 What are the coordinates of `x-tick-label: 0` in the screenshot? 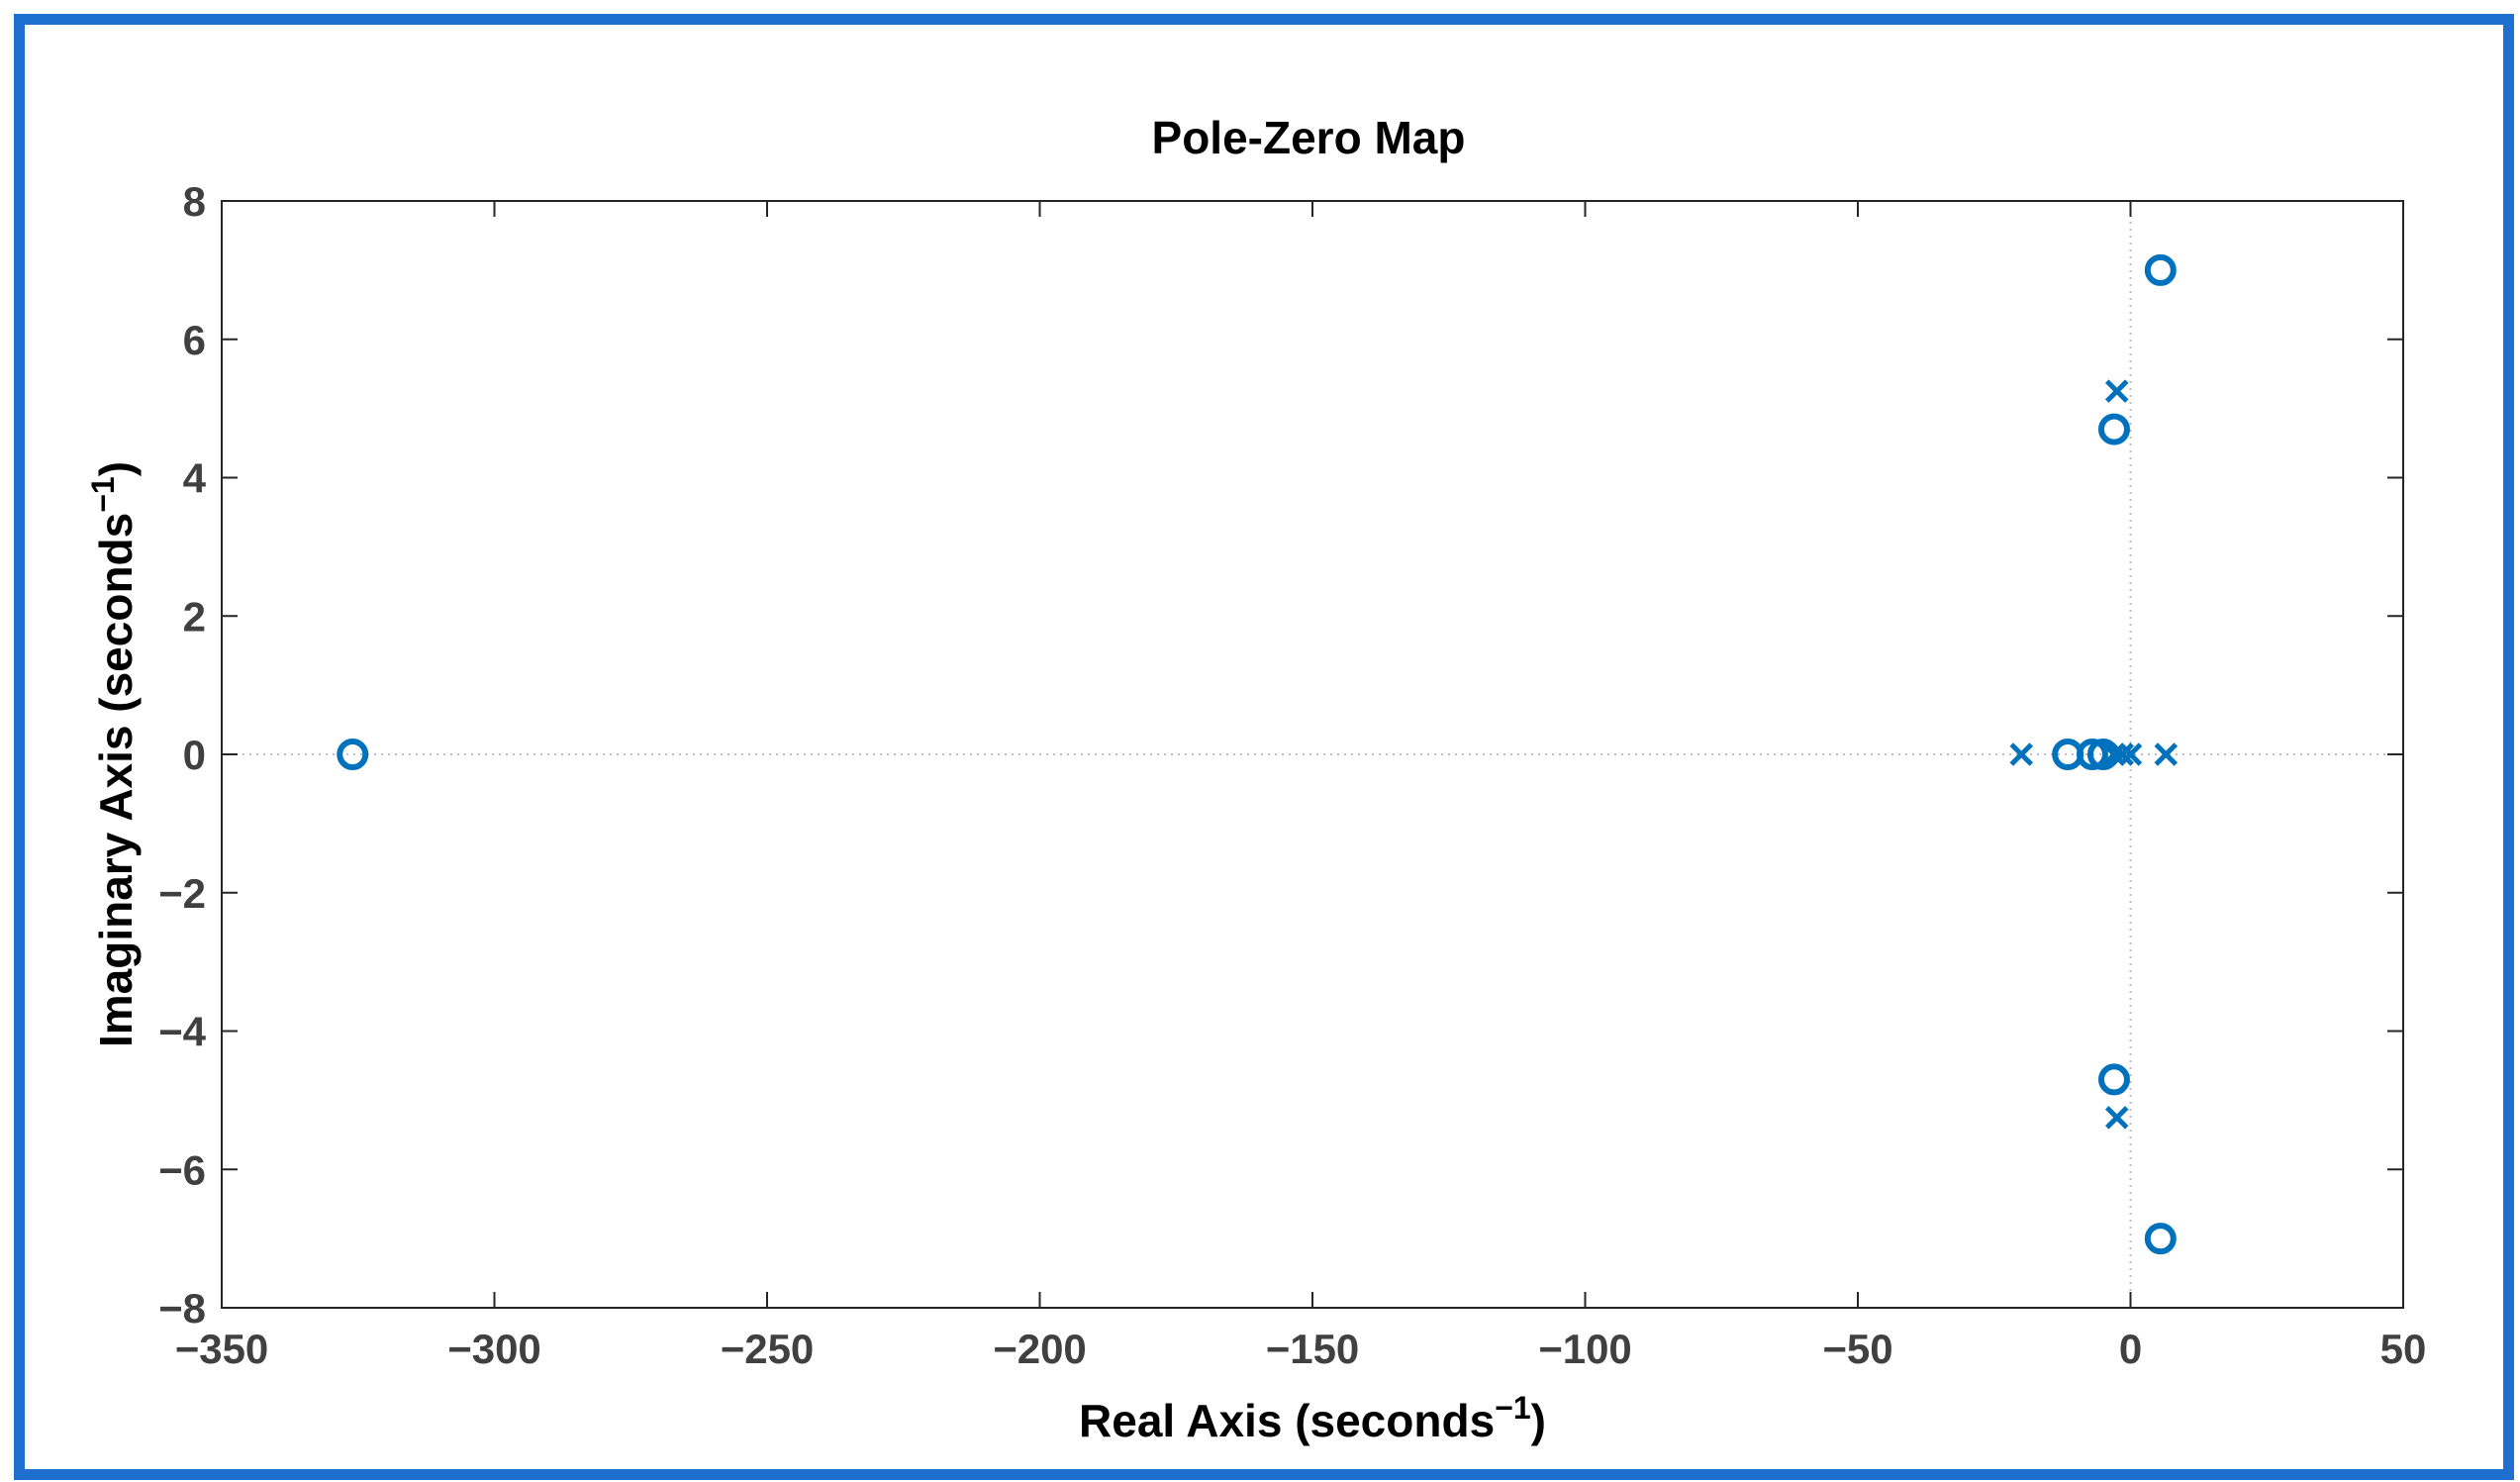 It's located at (2130, 1349).